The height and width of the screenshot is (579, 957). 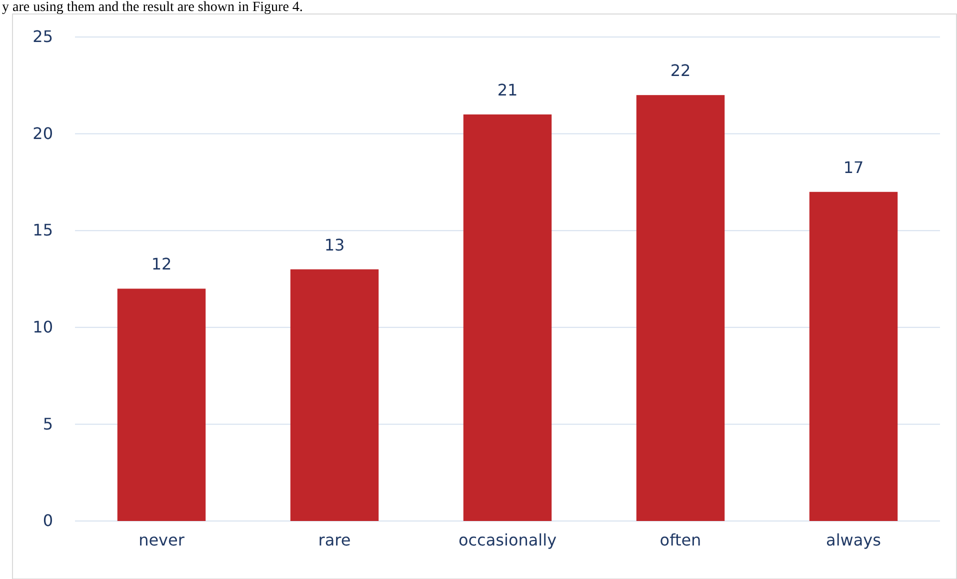 I want to click on x-tick-label: always, so click(x=853, y=540).